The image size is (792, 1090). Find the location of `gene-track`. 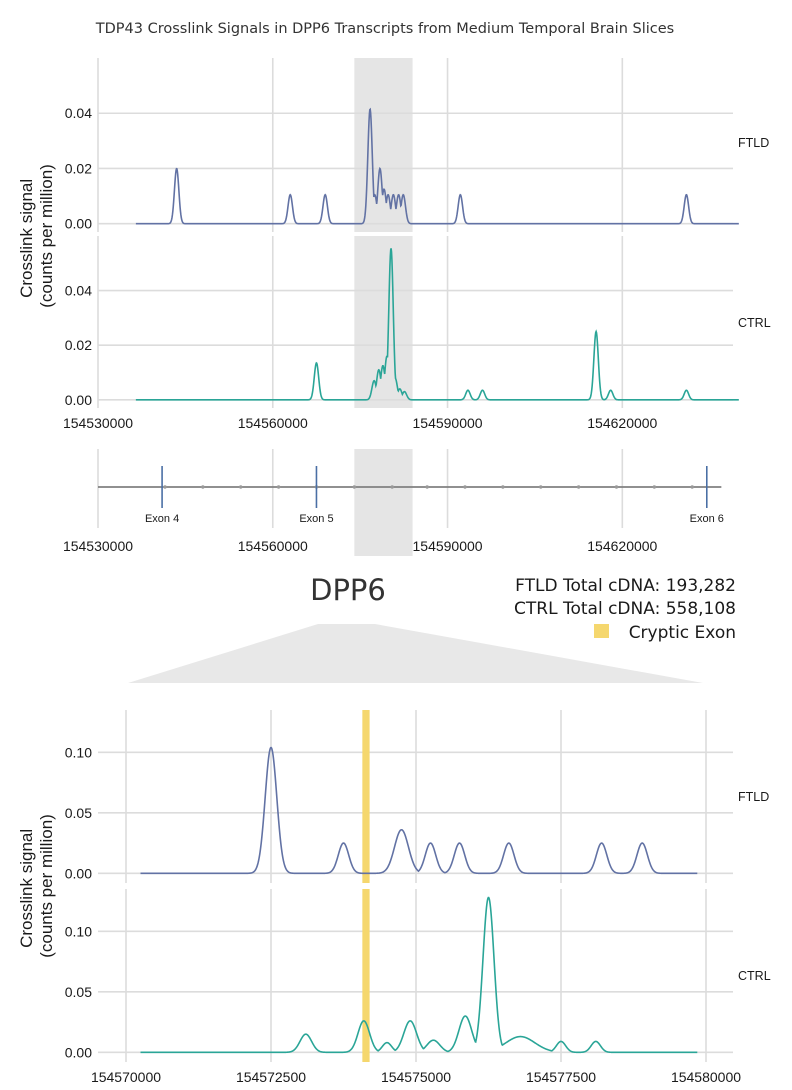

gene-track is located at coordinates (410, 487).